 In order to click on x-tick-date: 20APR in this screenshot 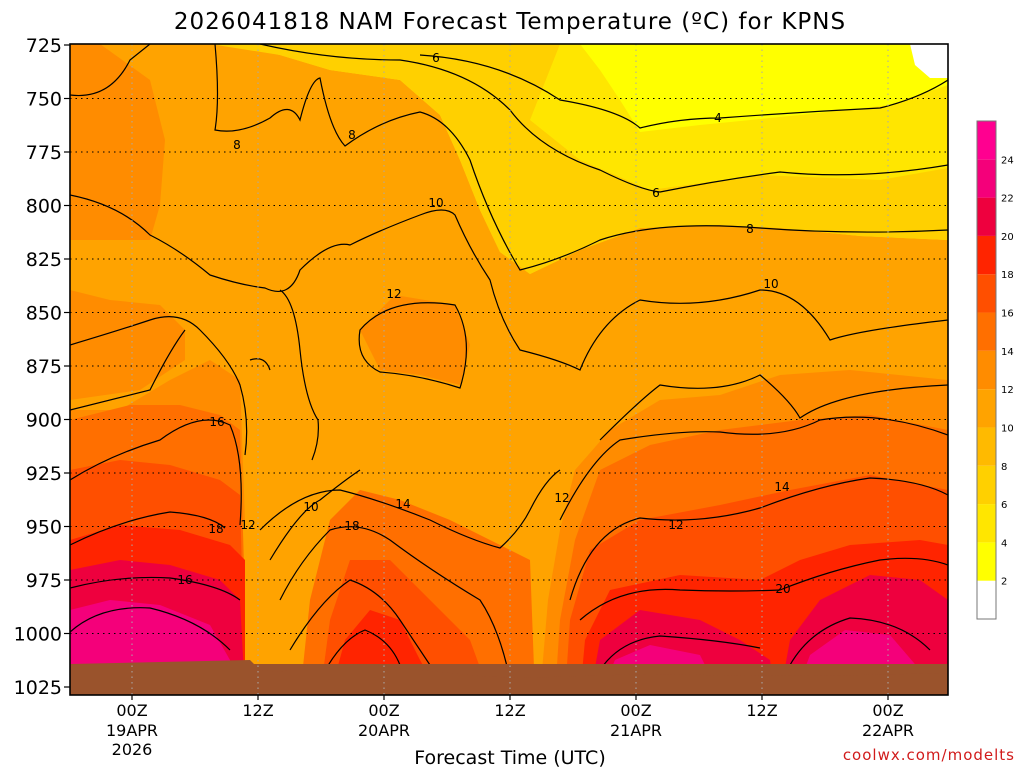, I will do `click(384, 730)`.